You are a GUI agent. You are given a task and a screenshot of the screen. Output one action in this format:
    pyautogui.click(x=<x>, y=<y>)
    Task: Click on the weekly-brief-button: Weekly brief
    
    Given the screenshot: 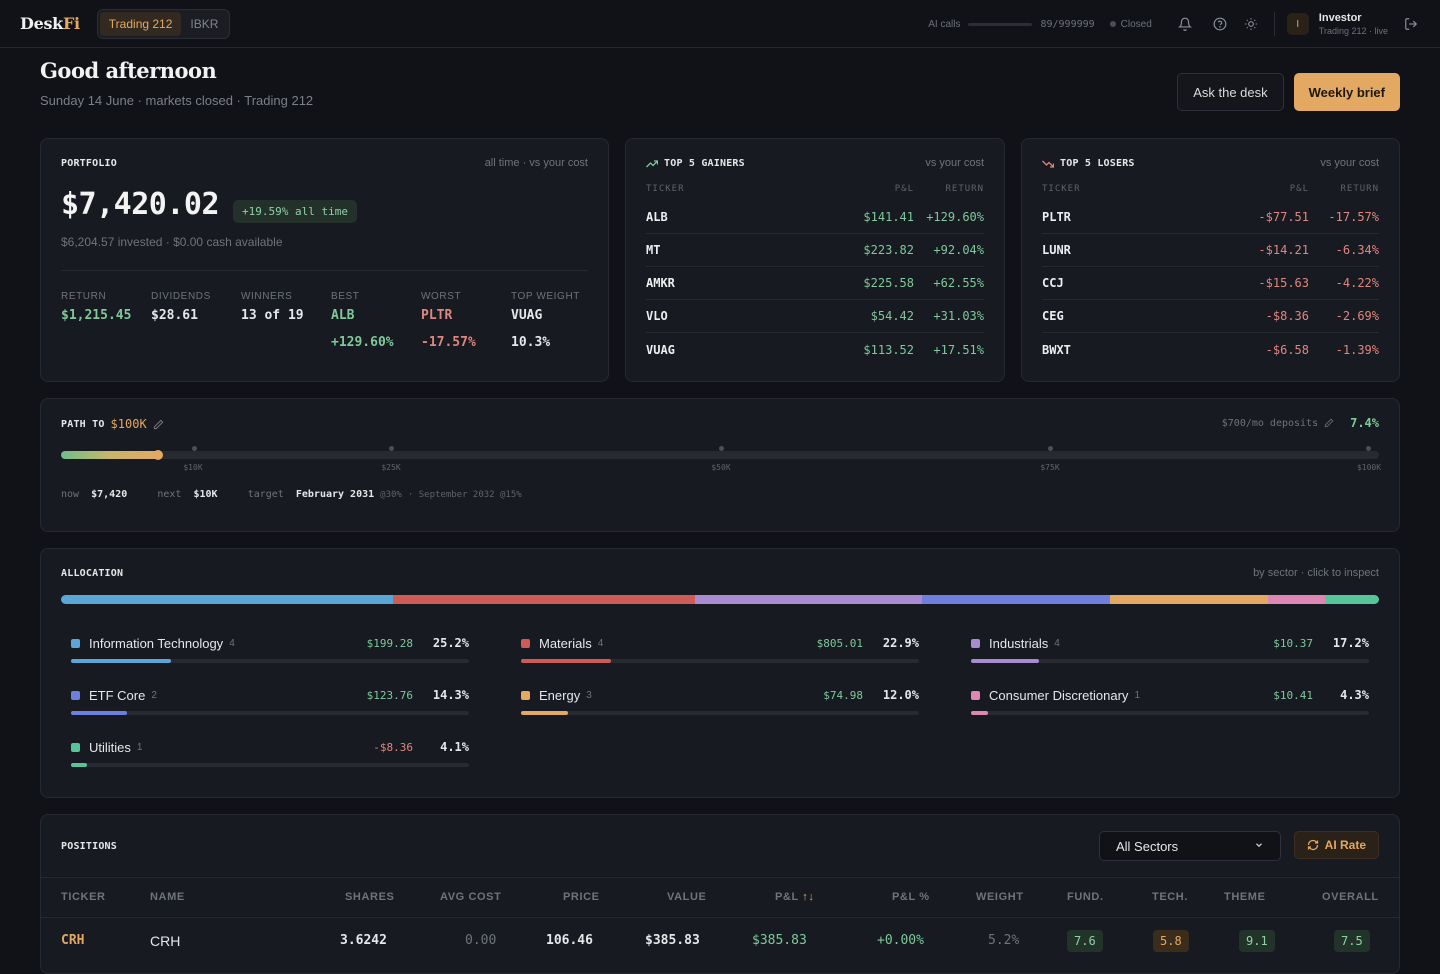 What is the action you would take?
    pyautogui.click(x=1346, y=92)
    